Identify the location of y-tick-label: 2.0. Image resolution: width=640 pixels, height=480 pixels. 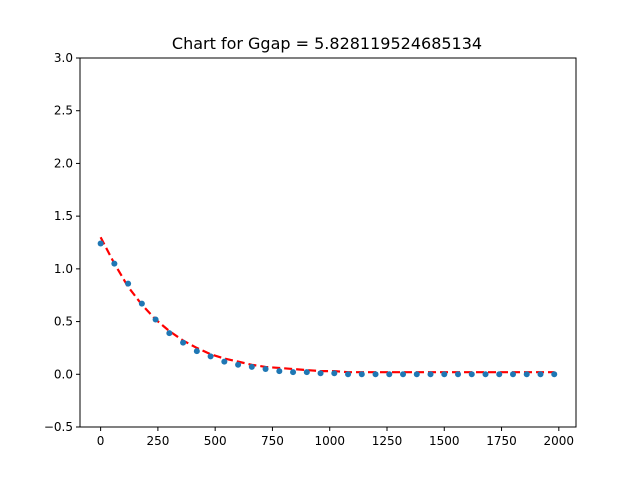
(63, 163).